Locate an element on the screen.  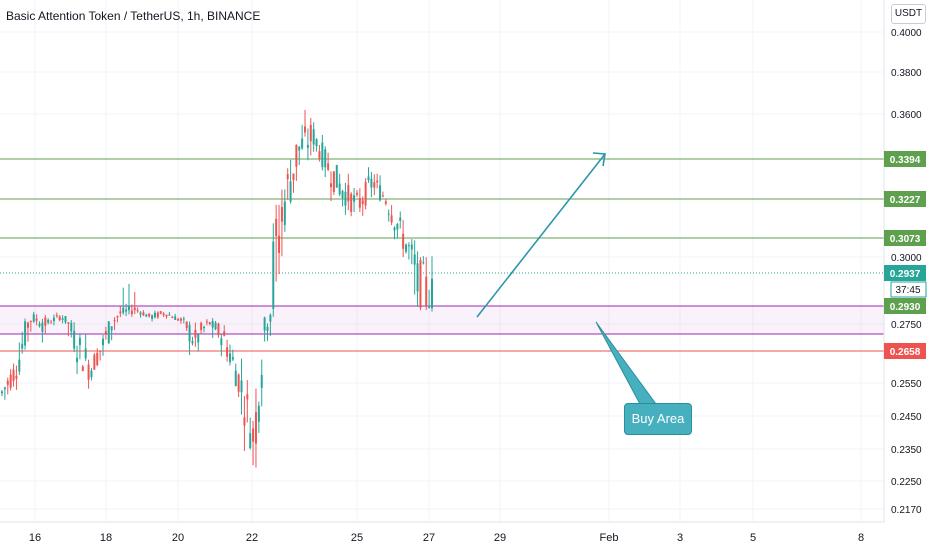
currency-label: USDT is located at coordinates (908, 14).